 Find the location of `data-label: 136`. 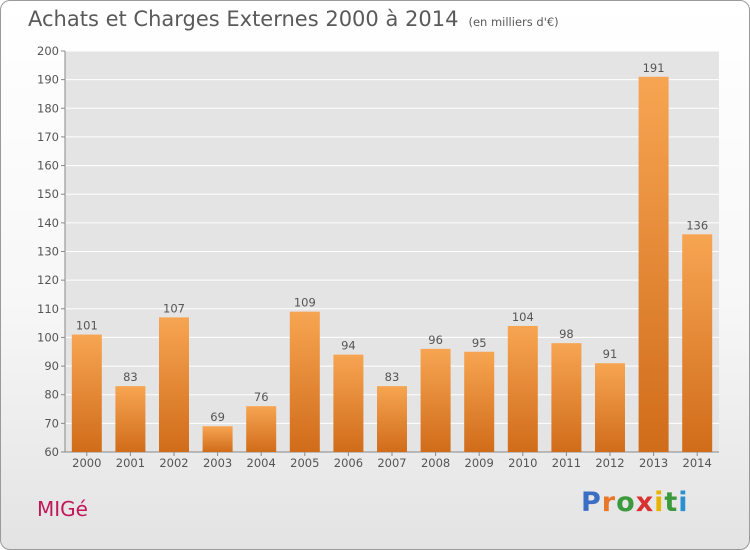

data-label: 136 is located at coordinates (697, 225).